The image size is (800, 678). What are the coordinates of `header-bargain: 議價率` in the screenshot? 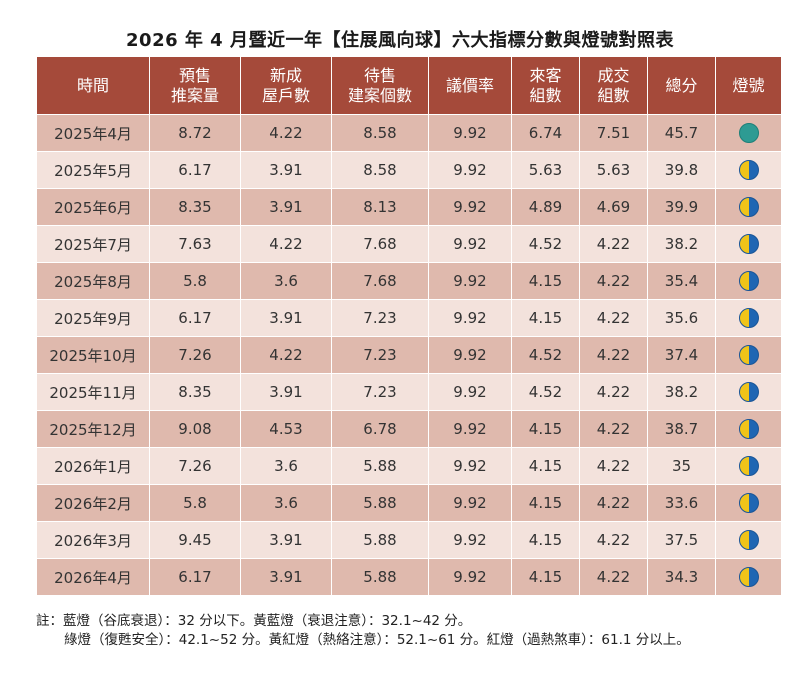 It's located at (470, 85).